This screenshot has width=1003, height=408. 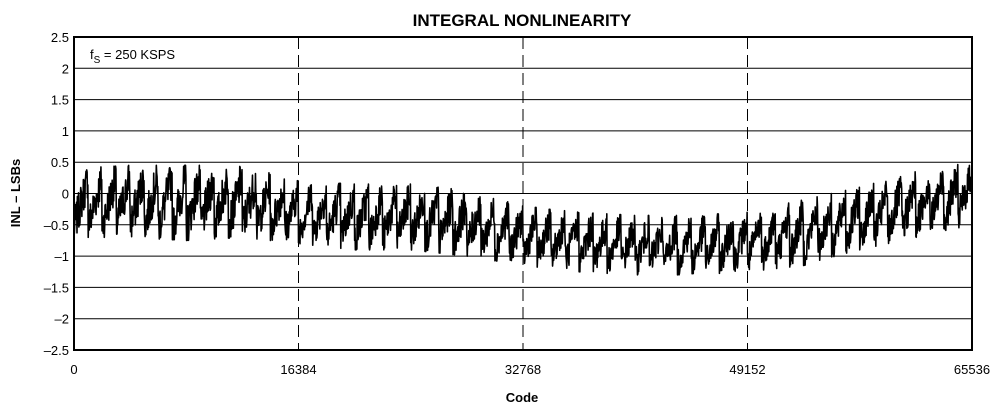 What do you see at coordinates (60, 162) in the screenshot?
I see `y-tick-label: 0.5` at bounding box center [60, 162].